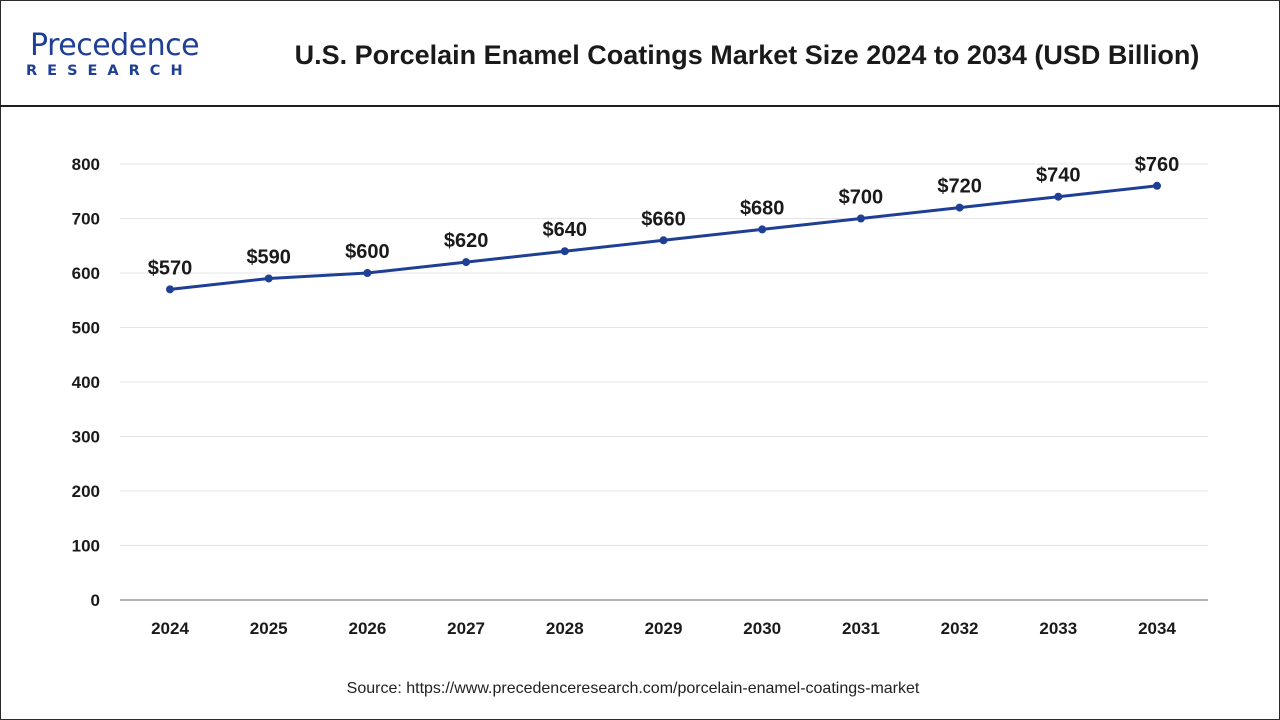 This screenshot has width=1280, height=720. Describe the element at coordinates (762, 208) in the screenshot. I see `data-label: $680` at that location.